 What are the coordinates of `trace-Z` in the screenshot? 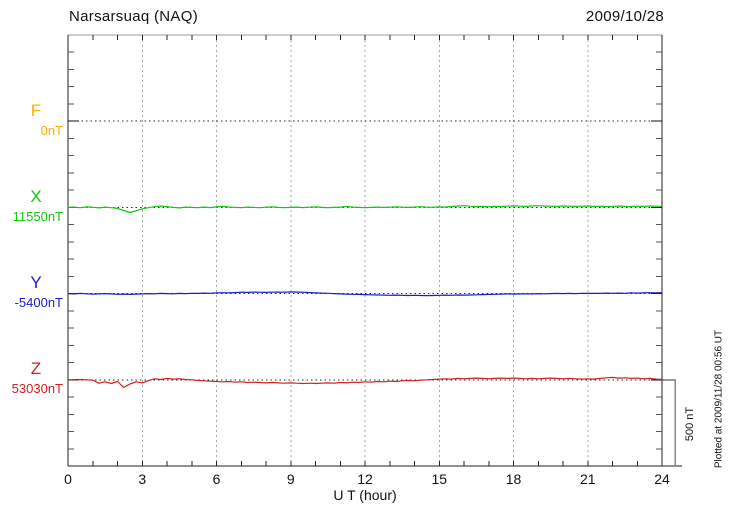 It's located at (365, 382).